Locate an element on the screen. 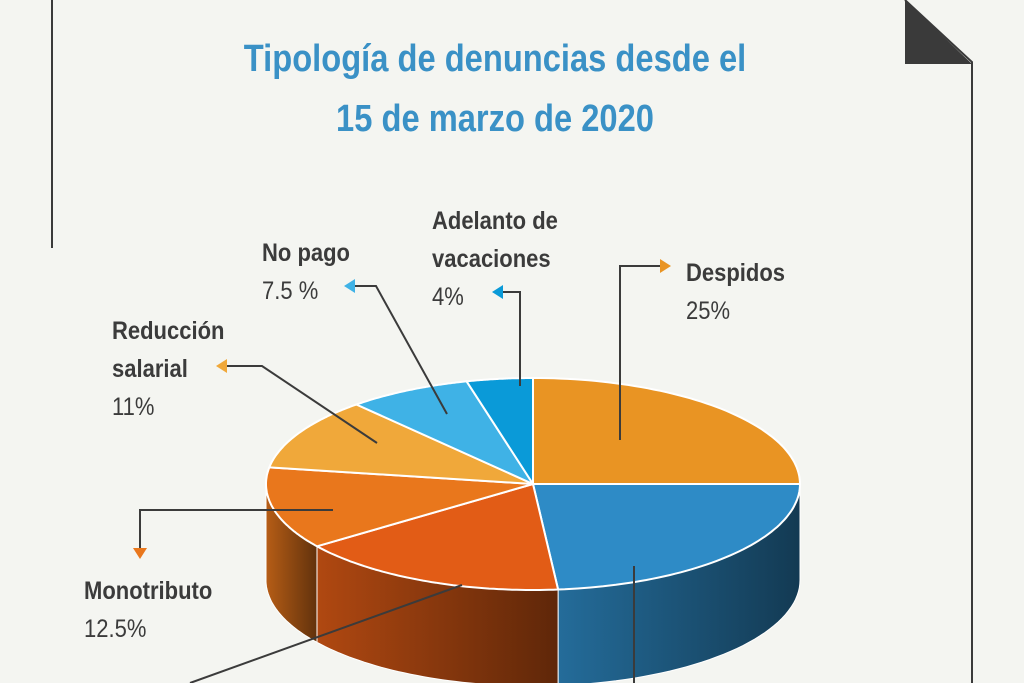  slice-value: 4% is located at coordinates (448, 297).